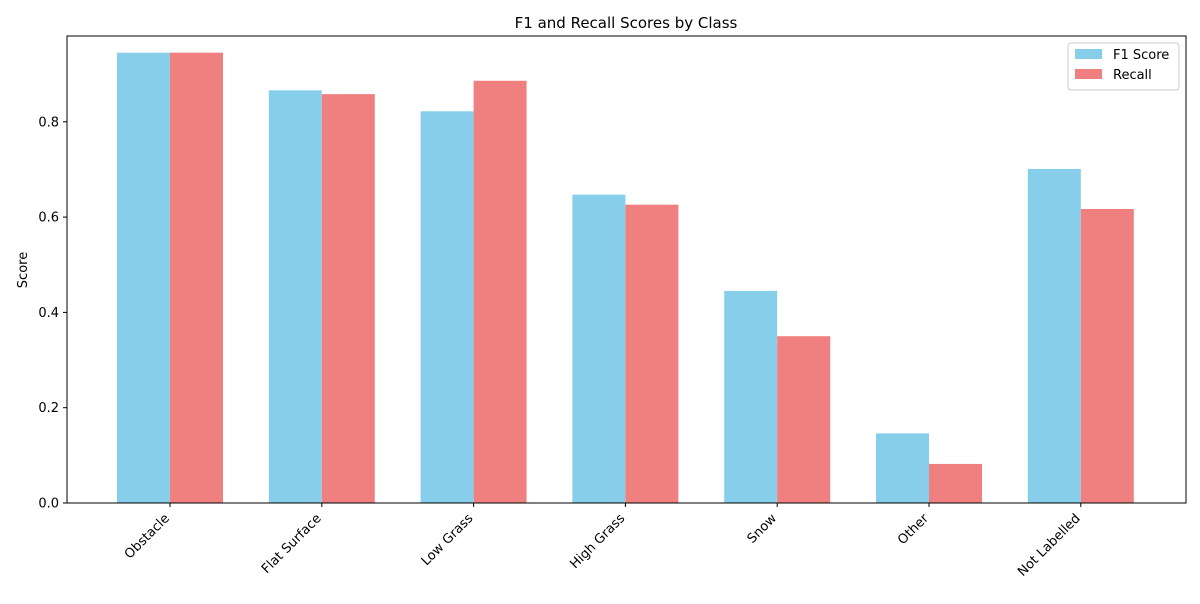 The height and width of the screenshot is (604, 1200). What do you see at coordinates (448, 540) in the screenshot?
I see `x-tick-label: Low Grass` at bounding box center [448, 540].